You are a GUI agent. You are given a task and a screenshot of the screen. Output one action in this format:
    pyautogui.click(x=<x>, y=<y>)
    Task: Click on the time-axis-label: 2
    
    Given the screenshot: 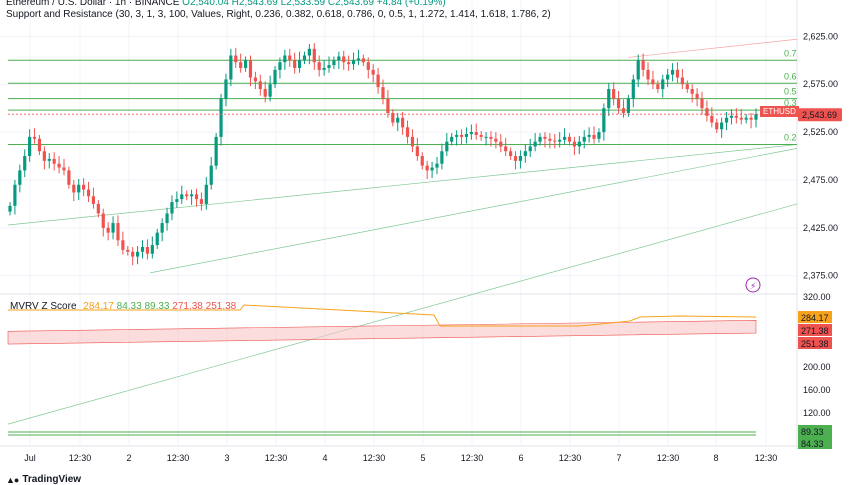 What is the action you would take?
    pyautogui.click(x=128, y=458)
    